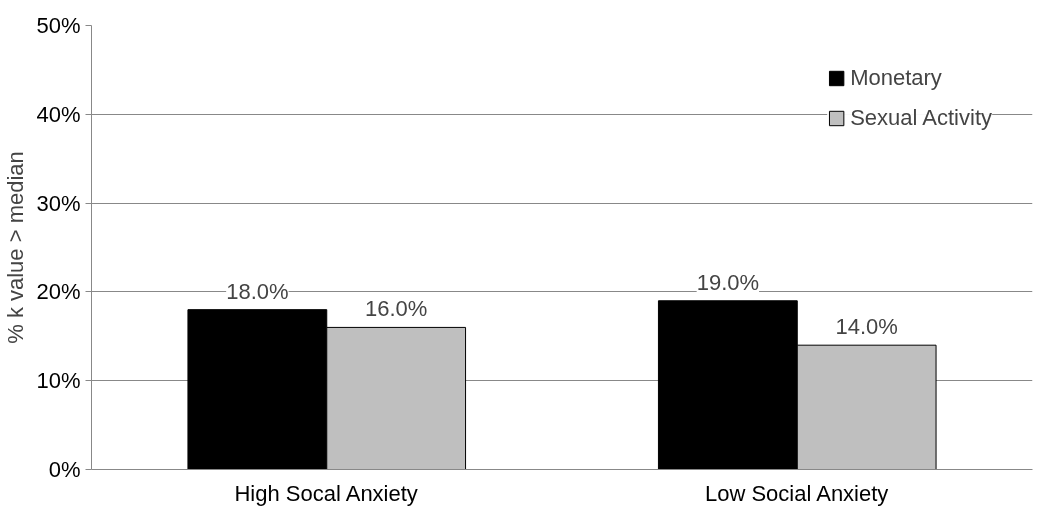 The image size is (1052, 508). What do you see at coordinates (921, 118) in the screenshot?
I see `legend-label: Sexual Activity` at bounding box center [921, 118].